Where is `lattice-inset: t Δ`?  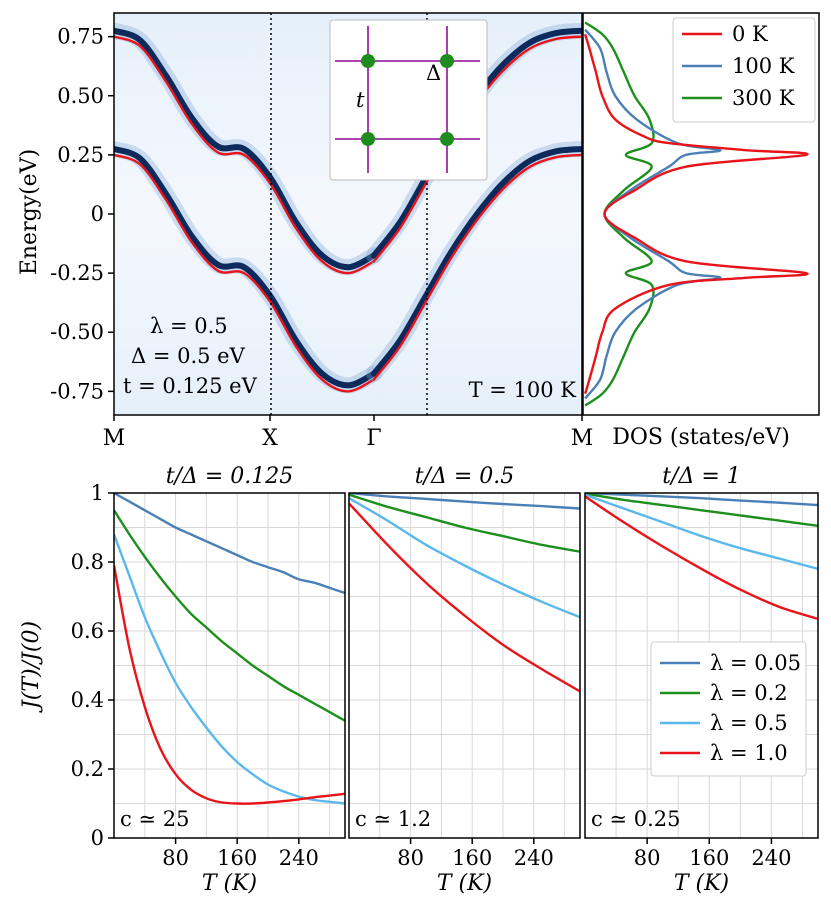
lattice-inset: t Δ is located at coordinates (408, 100).